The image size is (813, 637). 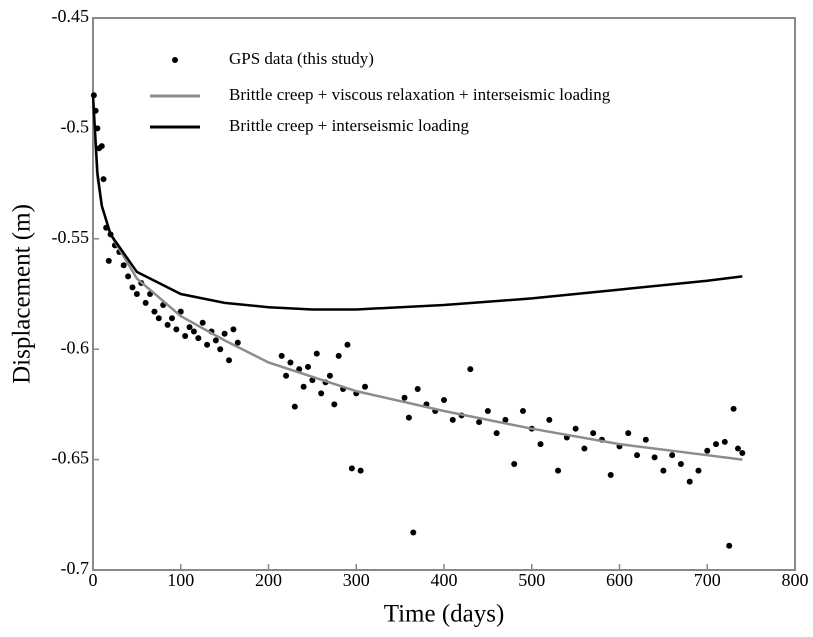 I want to click on x-axis-title: Time (days), so click(x=444, y=614).